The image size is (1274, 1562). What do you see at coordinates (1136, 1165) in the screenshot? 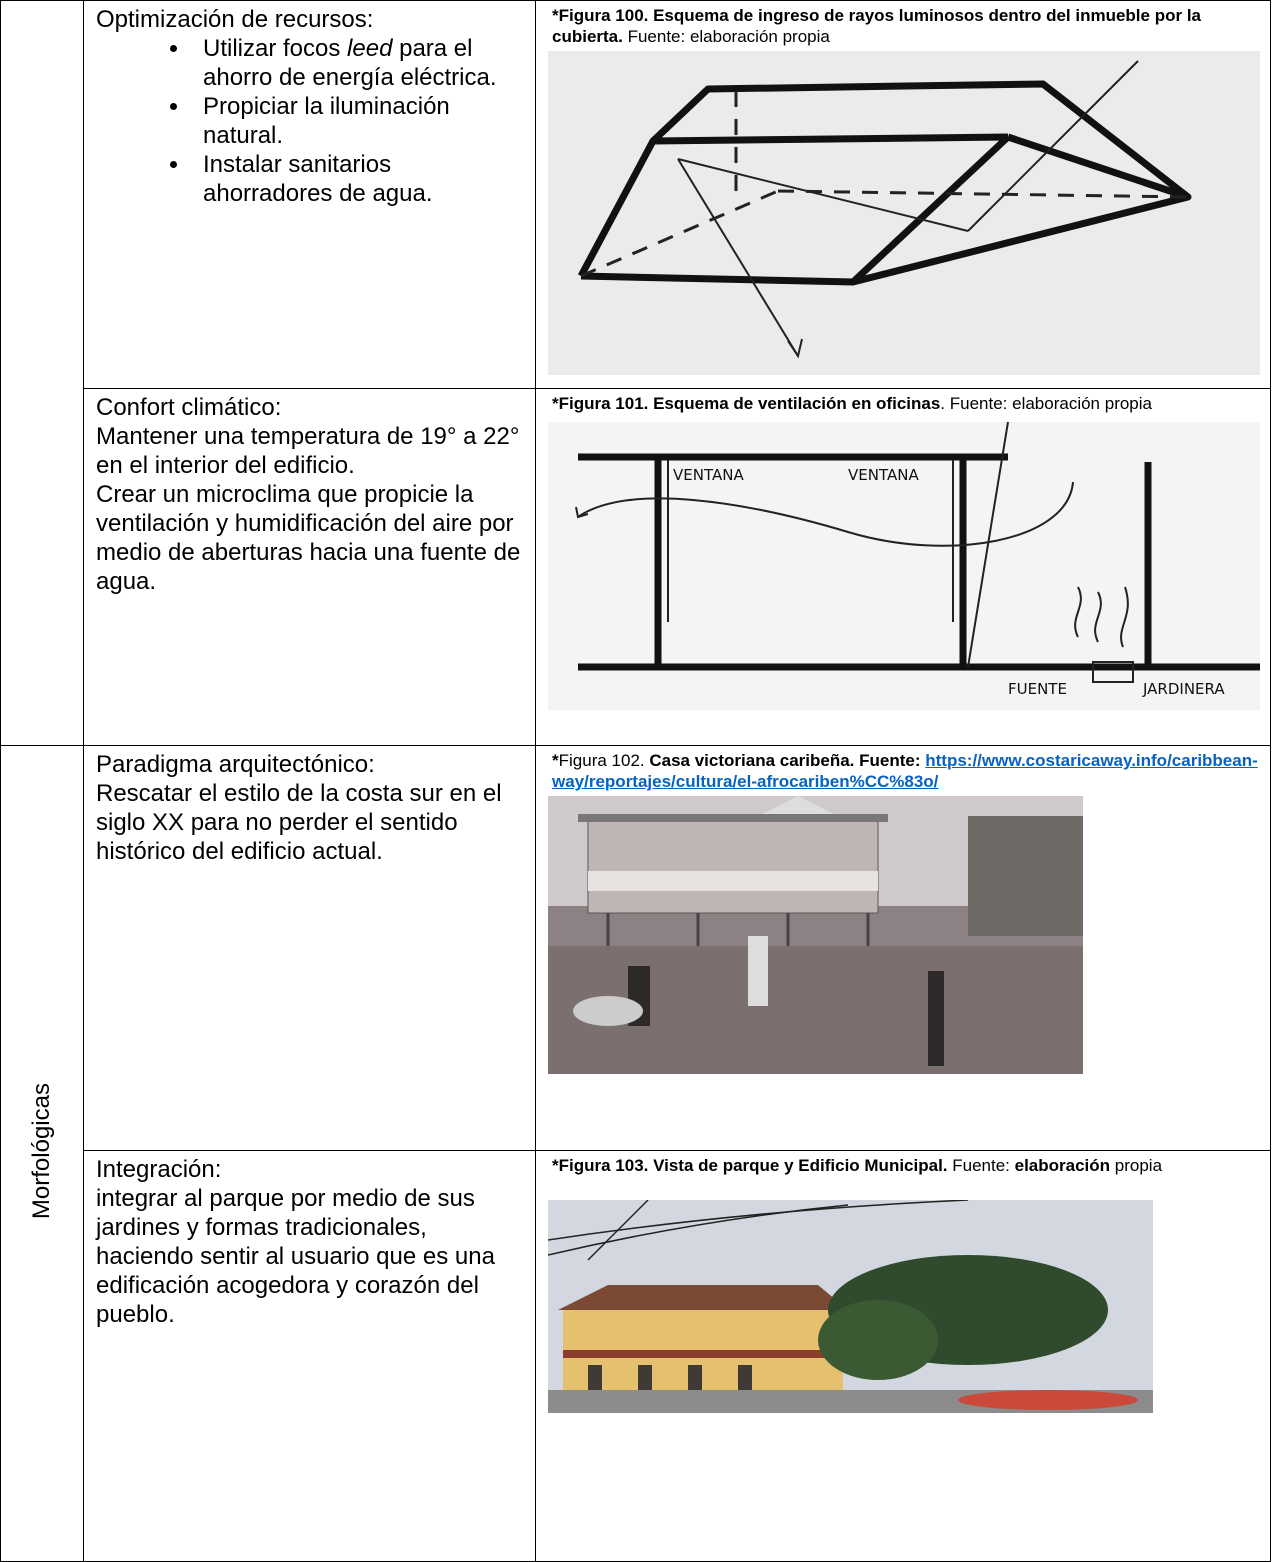
I see `text-run: propia` at bounding box center [1136, 1165].